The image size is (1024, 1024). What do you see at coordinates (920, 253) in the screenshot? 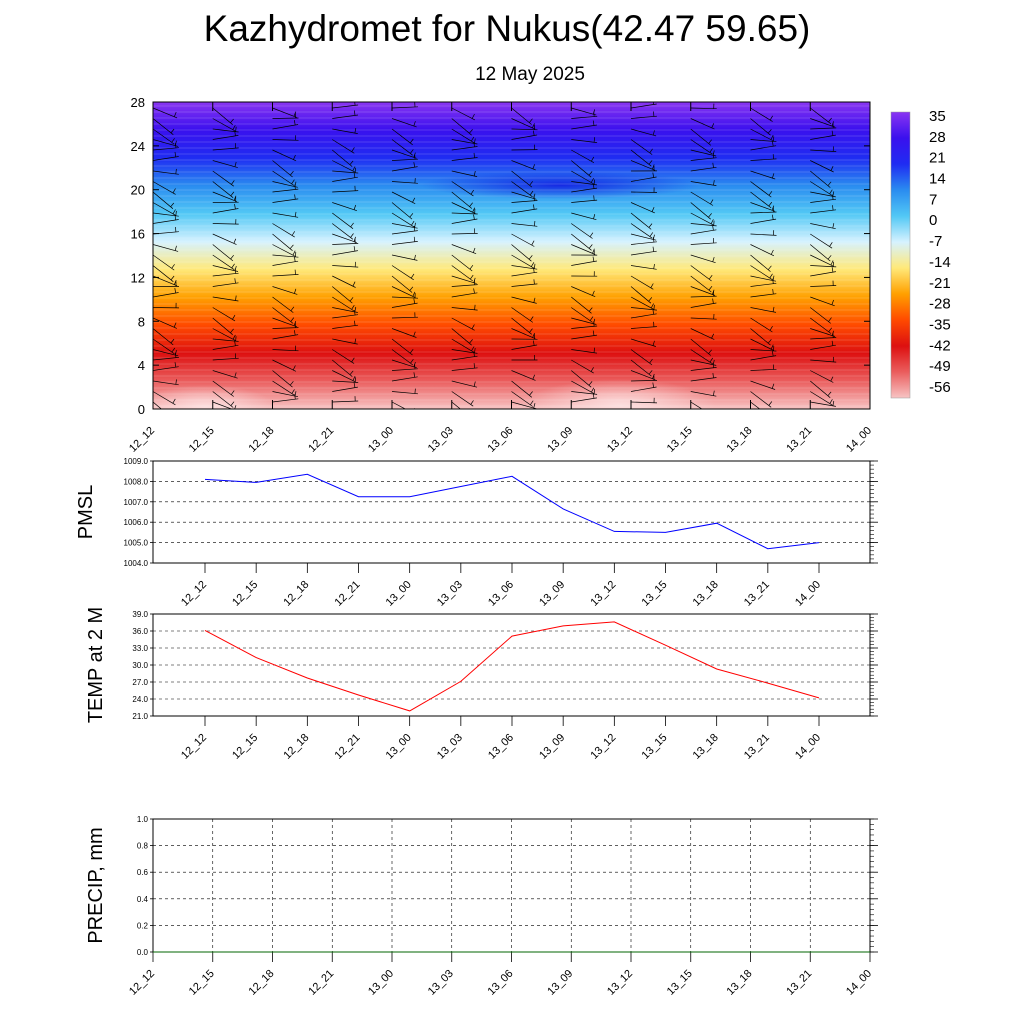
I see `colorbar: 35 28 21 14 7 0 -7 -14 -21 -28 -35 -42 -49 -56` at bounding box center [920, 253].